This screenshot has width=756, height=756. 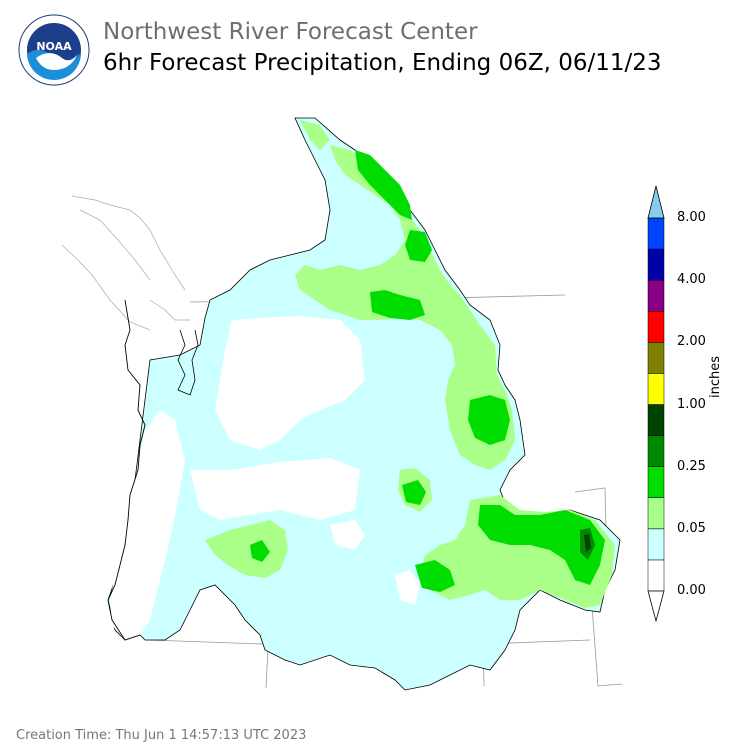 I want to click on colorbar-units-label: inches, so click(x=715, y=376).